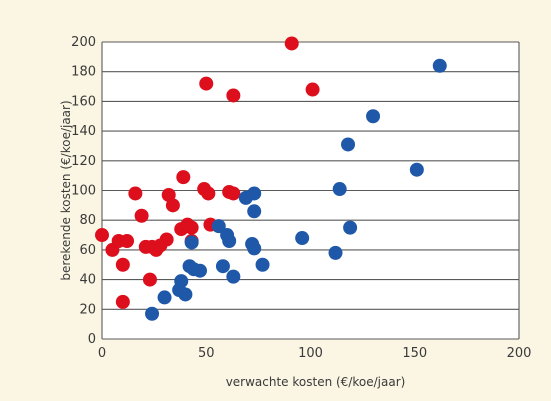 The width and height of the screenshot is (551, 401). I want to click on y-tick-label: 80, so click(87, 220).